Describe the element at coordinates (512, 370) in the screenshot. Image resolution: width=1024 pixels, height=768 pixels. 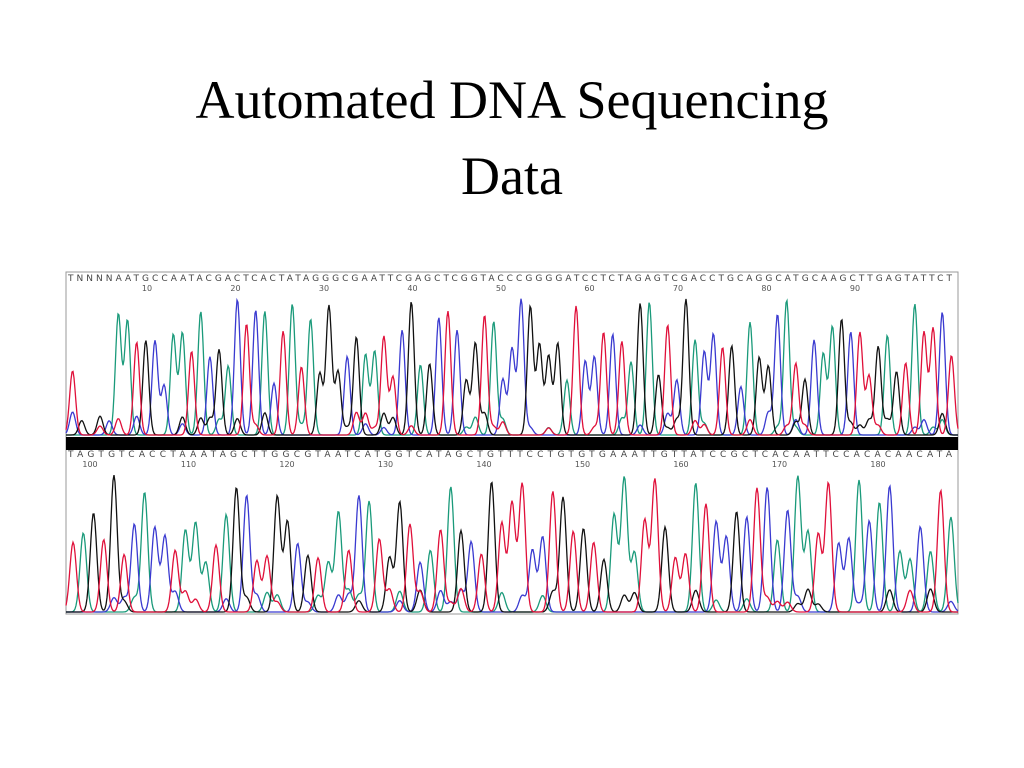
I see `trace` at that location.